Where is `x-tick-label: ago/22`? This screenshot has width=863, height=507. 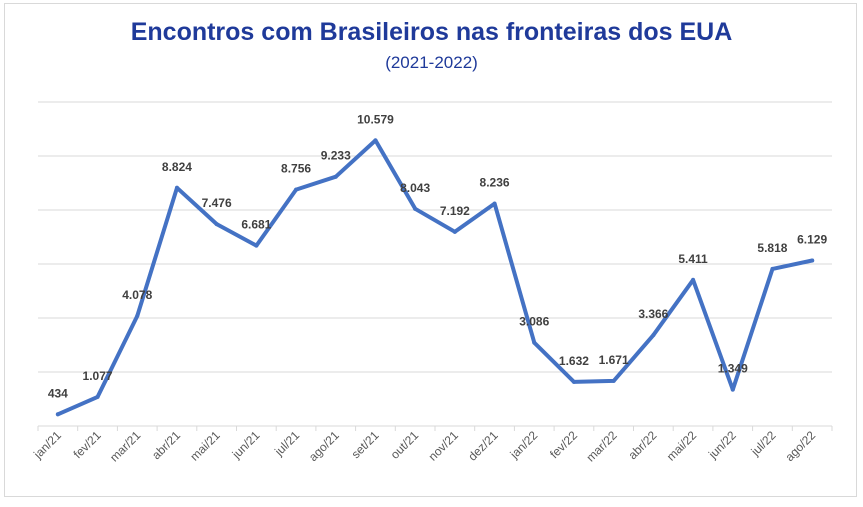
x-tick-label: ago/22 is located at coordinates (800, 446).